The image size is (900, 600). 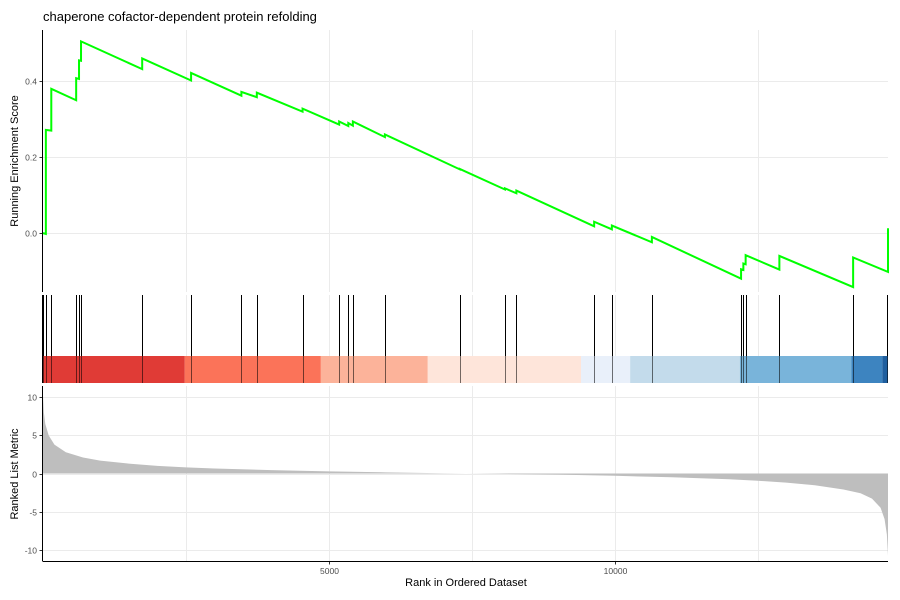 What do you see at coordinates (31, 234) in the screenshot?
I see `es-y-tick-label: 0.0` at bounding box center [31, 234].